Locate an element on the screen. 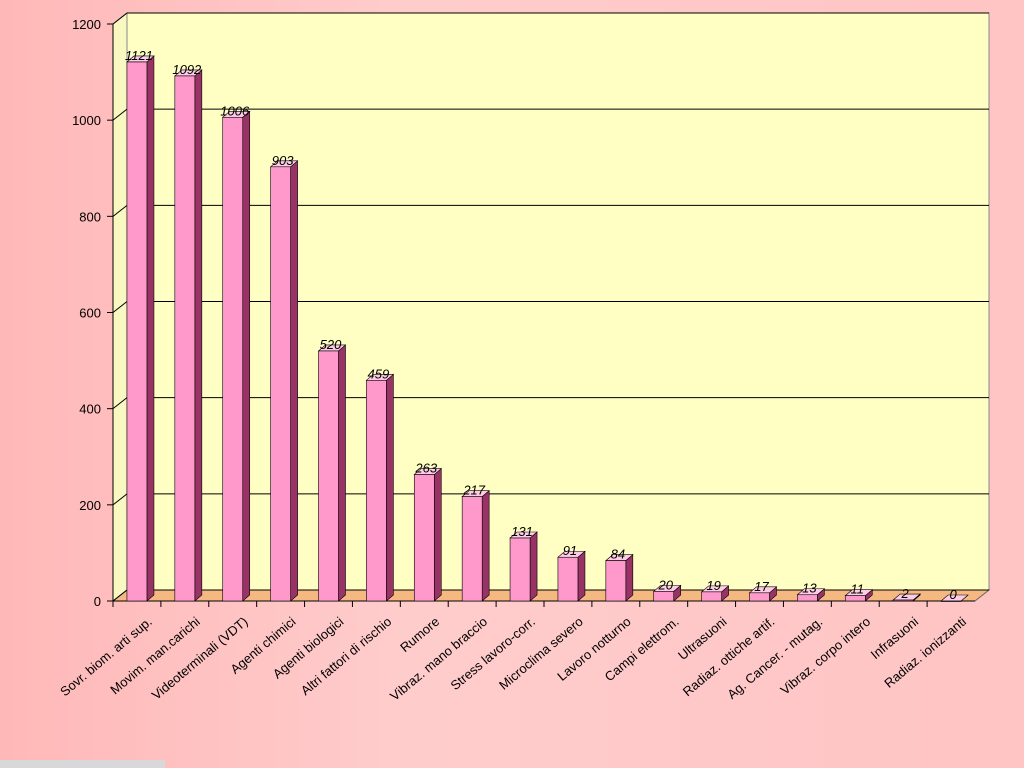 This screenshot has width=1024, height=768. x-tick-label: Rumore is located at coordinates (419, 634).